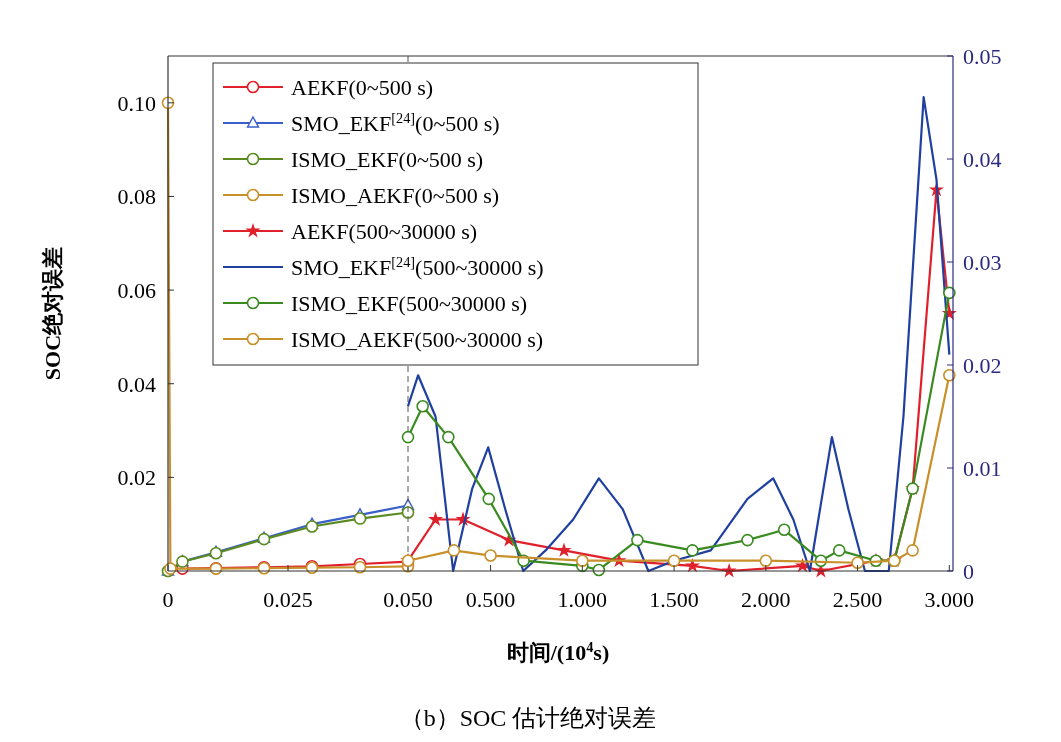 The image size is (1061, 742). Describe the element at coordinates (136, 103) in the screenshot. I see `y-tick-label: 0.10` at that location.